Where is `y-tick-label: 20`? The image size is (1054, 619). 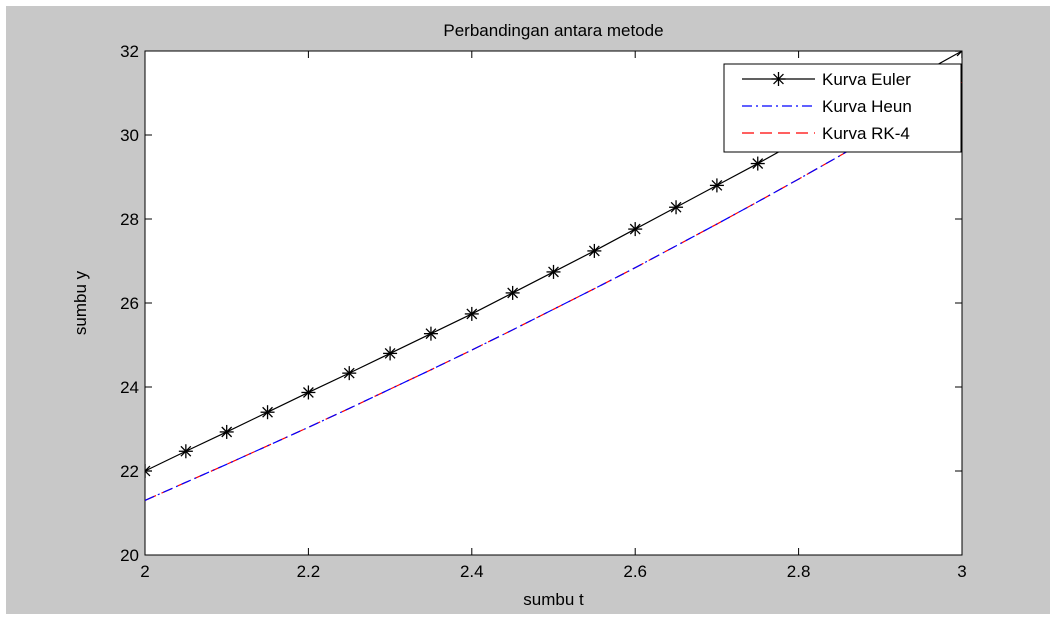 y-tick-label: 20 is located at coordinates (129, 555).